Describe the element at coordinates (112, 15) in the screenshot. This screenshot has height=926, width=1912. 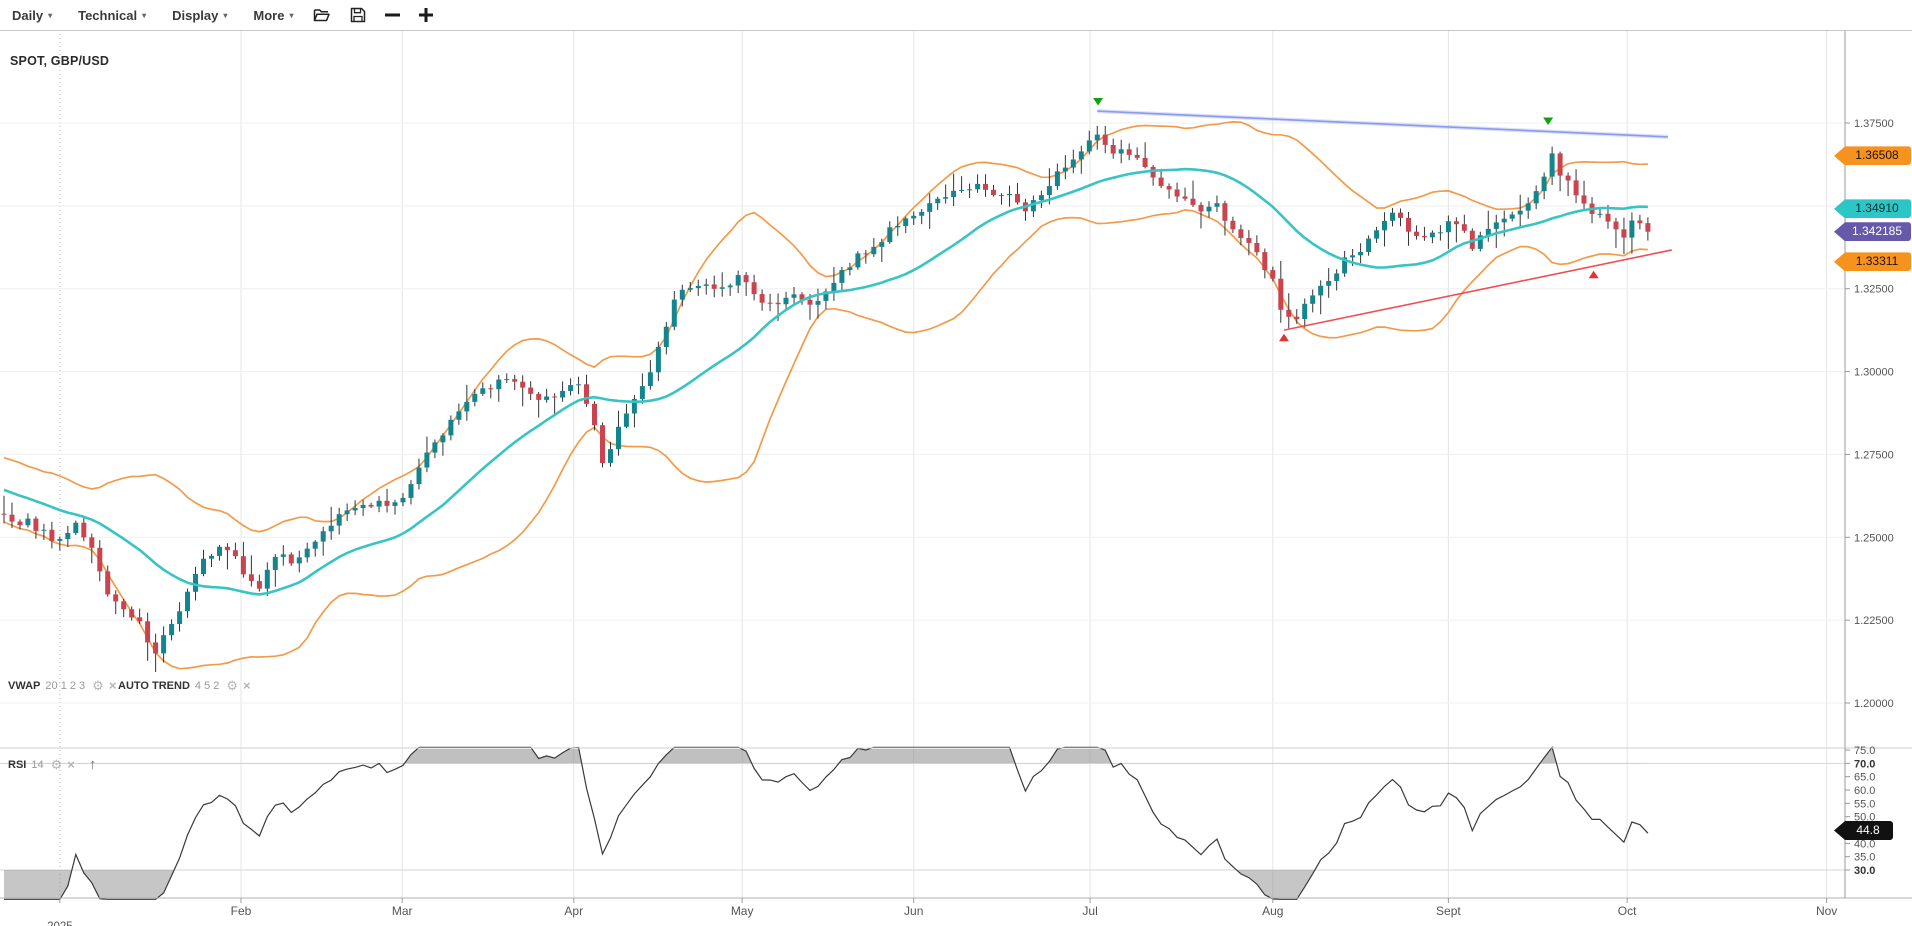
I see `menu-technical: Technical ▾` at that location.